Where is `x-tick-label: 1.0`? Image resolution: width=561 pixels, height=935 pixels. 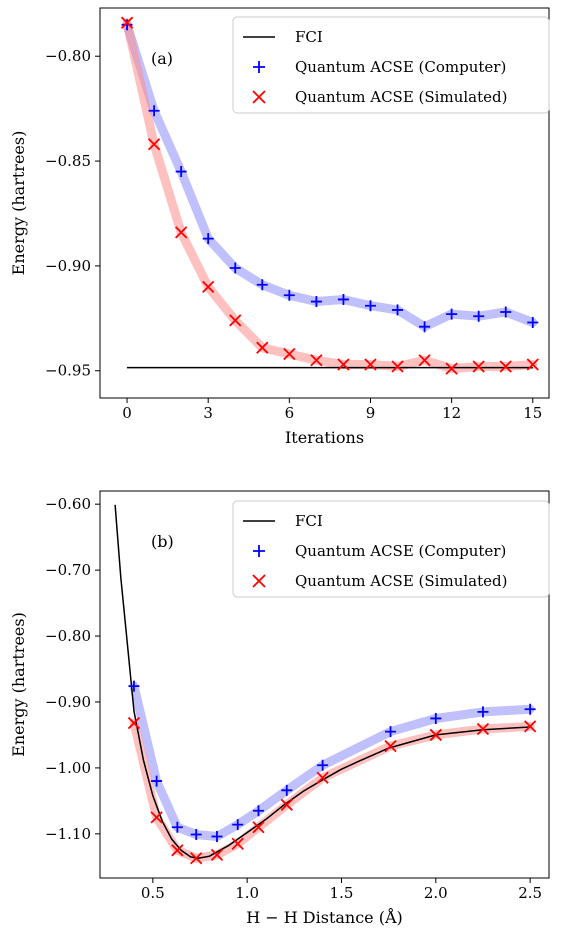 x-tick-label: 1.0 is located at coordinates (247, 893).